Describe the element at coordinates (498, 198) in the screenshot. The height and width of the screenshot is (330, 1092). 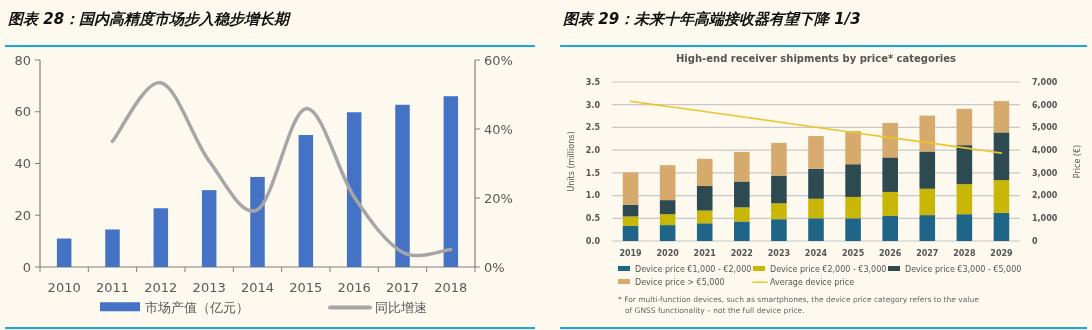
I see `y2-tick-label: 20%` at that location.